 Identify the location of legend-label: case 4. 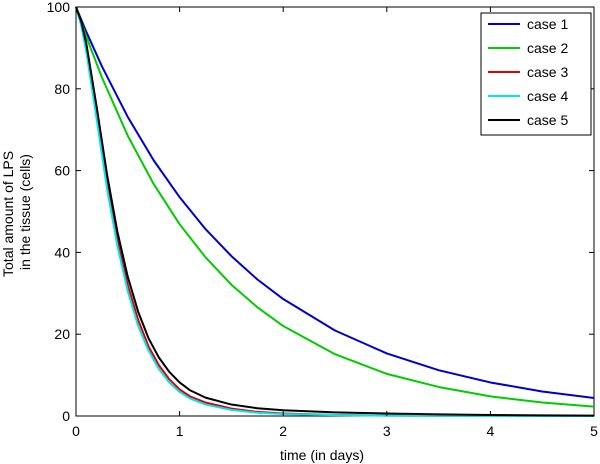
(547, 96).